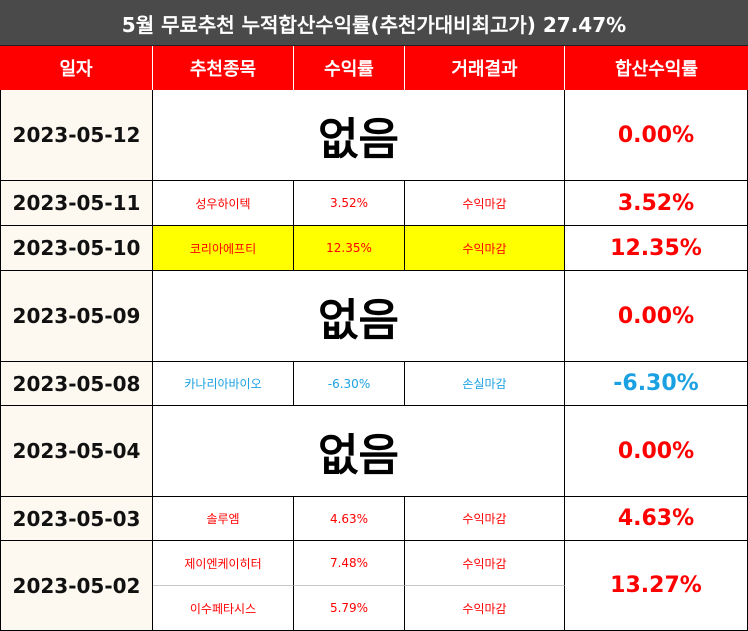 Image resolution: width=748 pixels, height=631 pixels. What do you see at coordinates (76, 203) in the screenshot?
I see `table-row-date: 2023-05-11` at bounding box center [76, 203].